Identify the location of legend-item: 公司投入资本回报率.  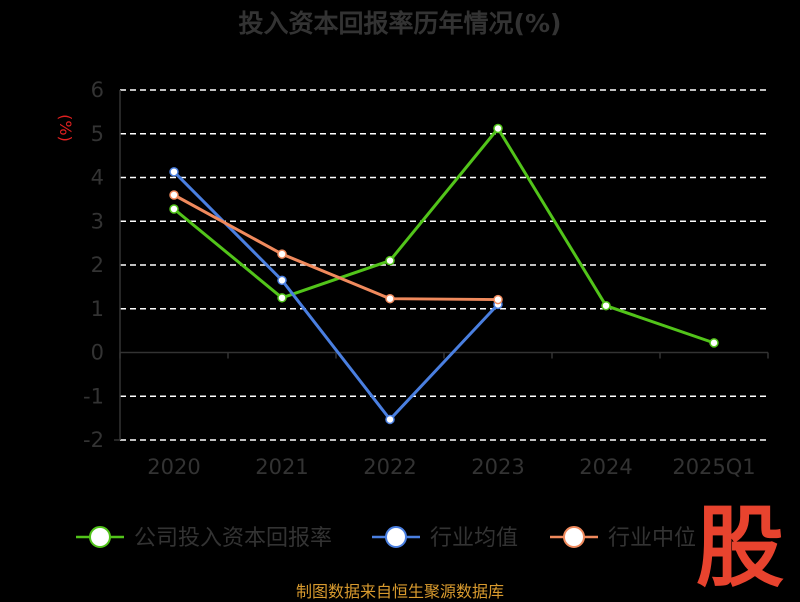
(204, 538).